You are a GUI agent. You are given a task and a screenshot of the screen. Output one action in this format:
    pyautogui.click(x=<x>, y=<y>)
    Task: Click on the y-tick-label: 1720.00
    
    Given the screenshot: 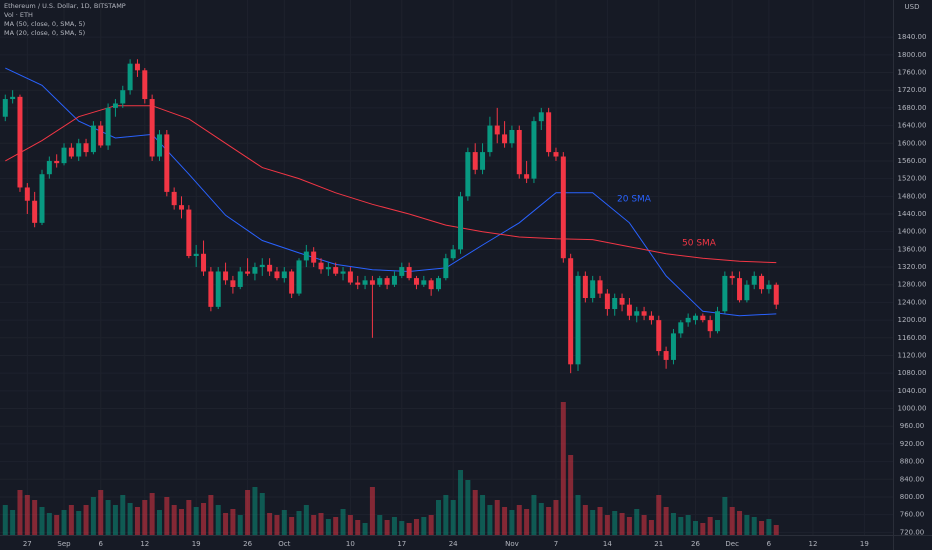 What is the action you would take?
    pyautogui.click(x=912, y=90)
    